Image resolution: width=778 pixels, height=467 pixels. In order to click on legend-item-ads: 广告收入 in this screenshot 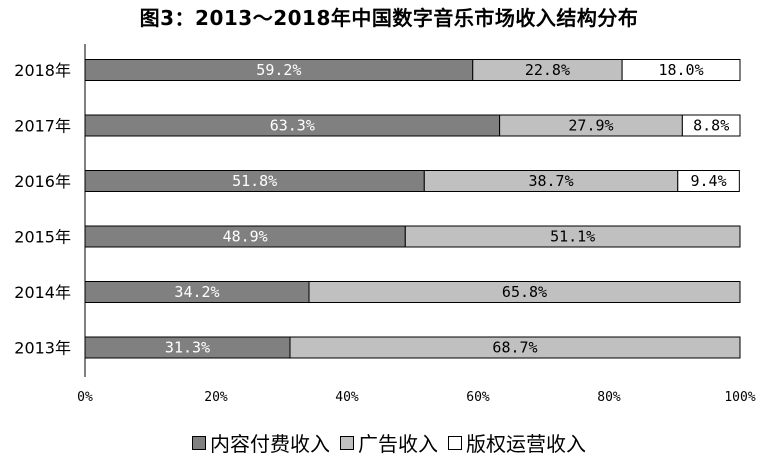, I will do `click(389, 442)`.